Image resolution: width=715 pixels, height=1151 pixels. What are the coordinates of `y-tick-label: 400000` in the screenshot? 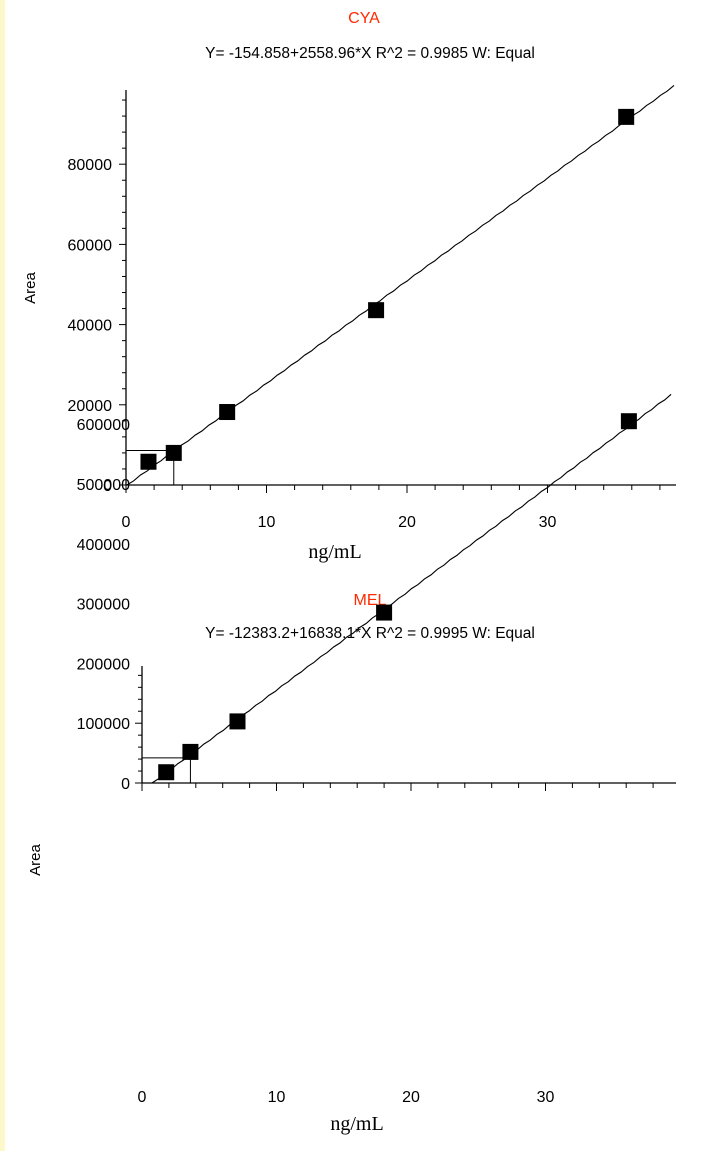 It's located at (103, 545).